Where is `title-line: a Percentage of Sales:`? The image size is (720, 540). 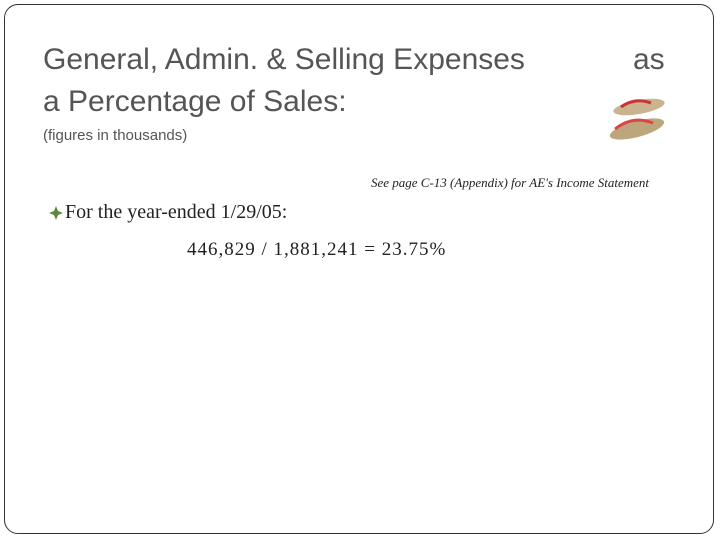
title-line: a Percentage of Sales: is located at coordinates (195, 101).